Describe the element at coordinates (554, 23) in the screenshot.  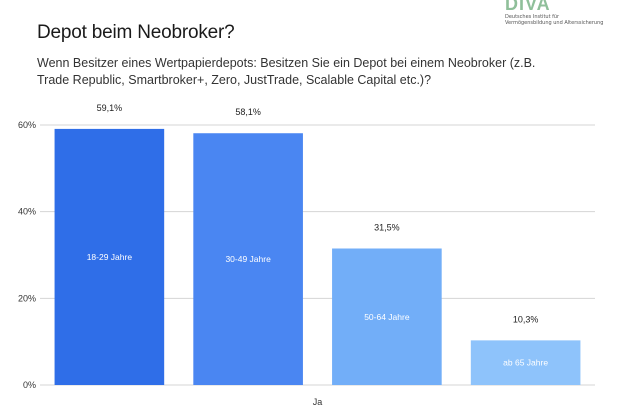
I see `logo-line-2: Vermögensbildung und Alterssicherung` at that location.